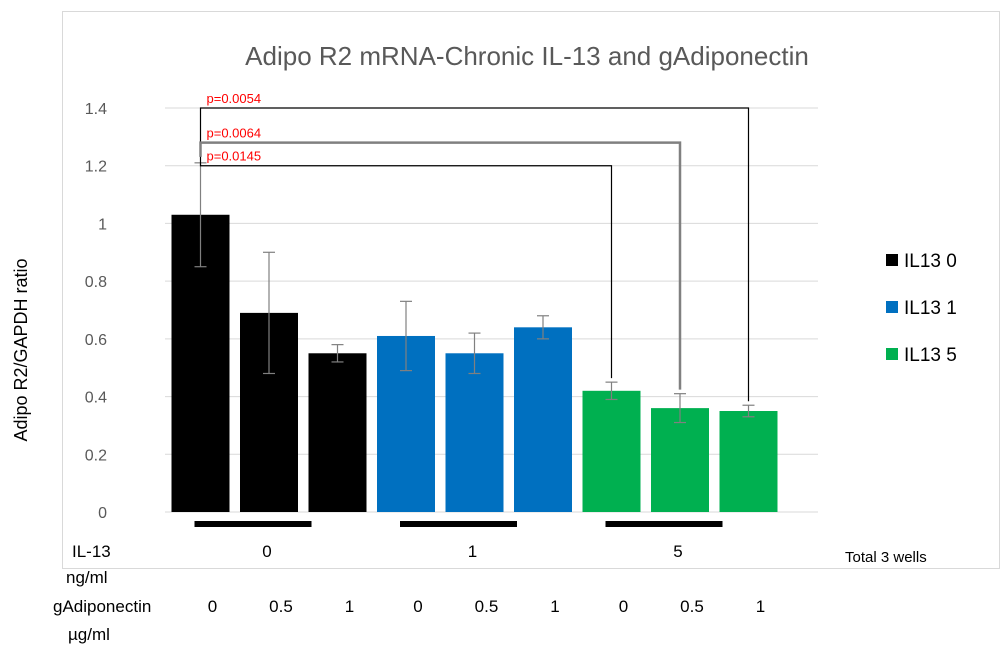 This screenshot has height=648, width=1002. What do you see at coordinates (234, 133) in the screenshot?
I see `p-value-label: p=0.0064` at bounding box center [234, 133].